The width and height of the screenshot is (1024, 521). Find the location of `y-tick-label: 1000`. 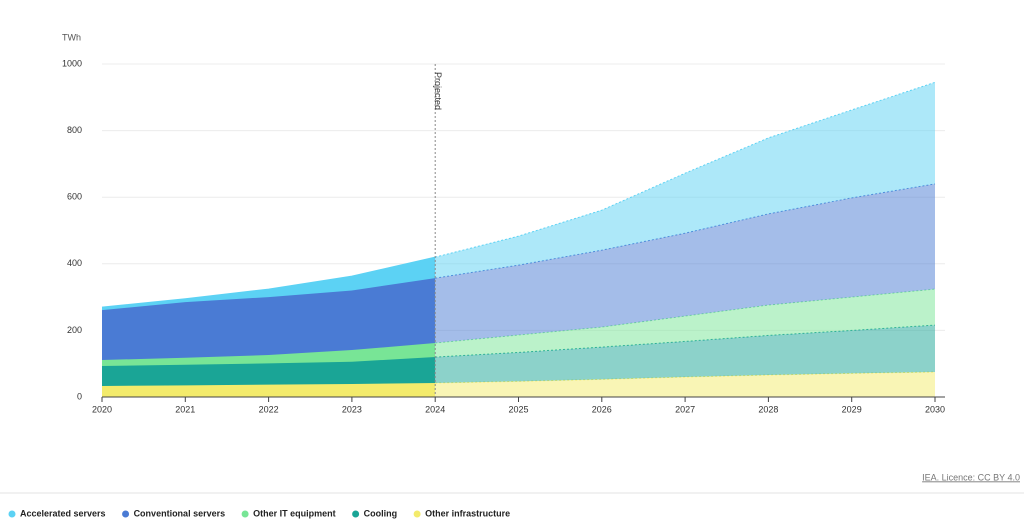

y-tick-label: 1000 is located at coordinates (72, 63).